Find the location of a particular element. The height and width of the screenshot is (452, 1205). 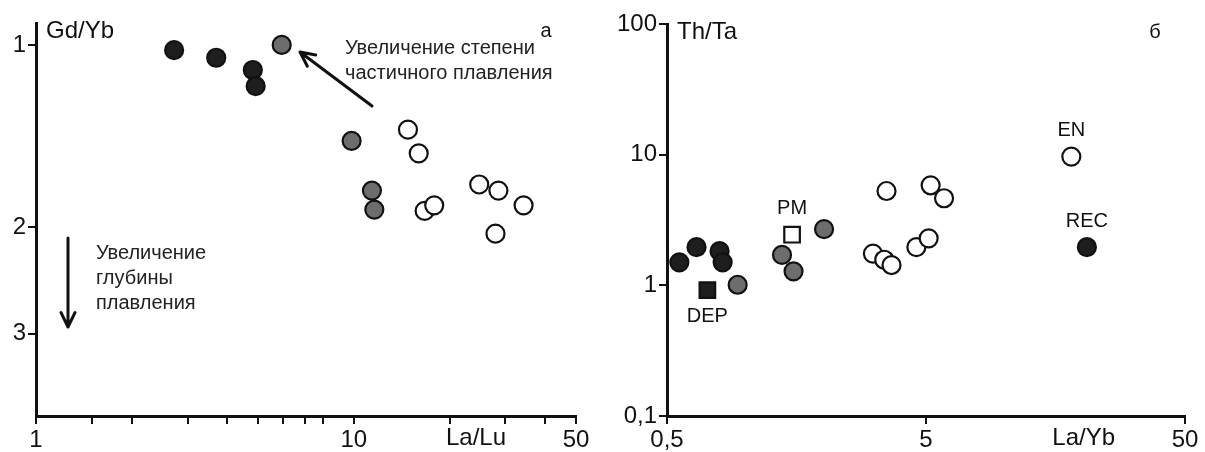

y-axis-title: Th/Ta is located at coordinates (707, 30).